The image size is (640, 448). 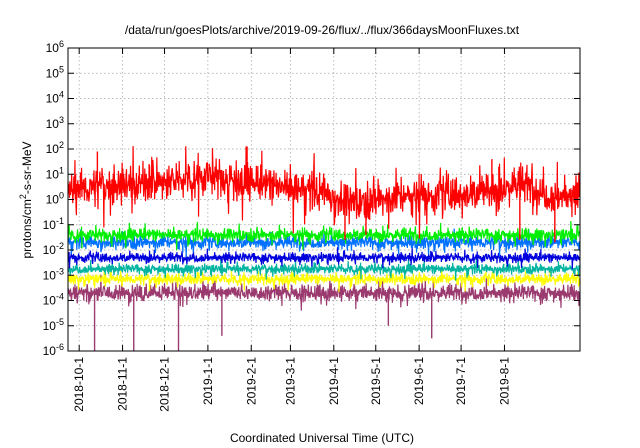 I want to click on y-tick-label: 10⁻¹, so click(x=53, y=224).